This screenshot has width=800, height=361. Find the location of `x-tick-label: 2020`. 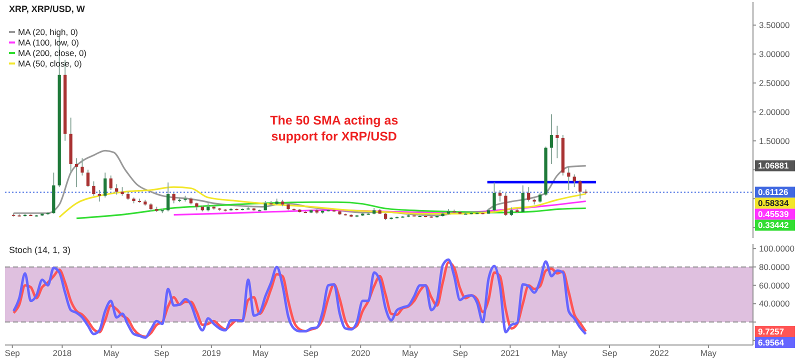

x-tick-label: 2020 is located at coordinates (360, 353).